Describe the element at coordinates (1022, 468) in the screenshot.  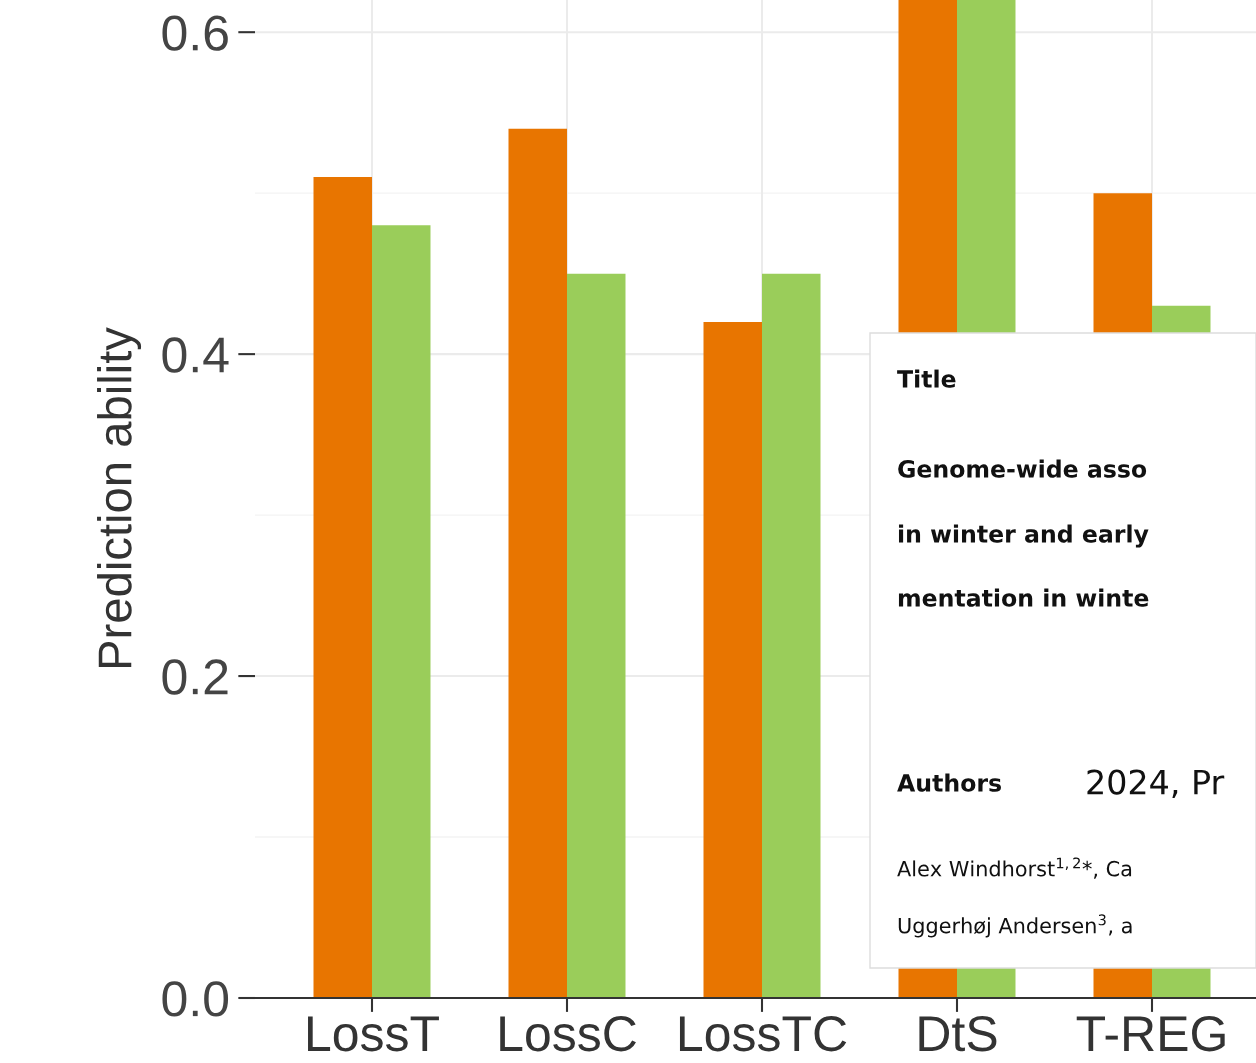
I see `annotation: Genome-wide asso` at that location.